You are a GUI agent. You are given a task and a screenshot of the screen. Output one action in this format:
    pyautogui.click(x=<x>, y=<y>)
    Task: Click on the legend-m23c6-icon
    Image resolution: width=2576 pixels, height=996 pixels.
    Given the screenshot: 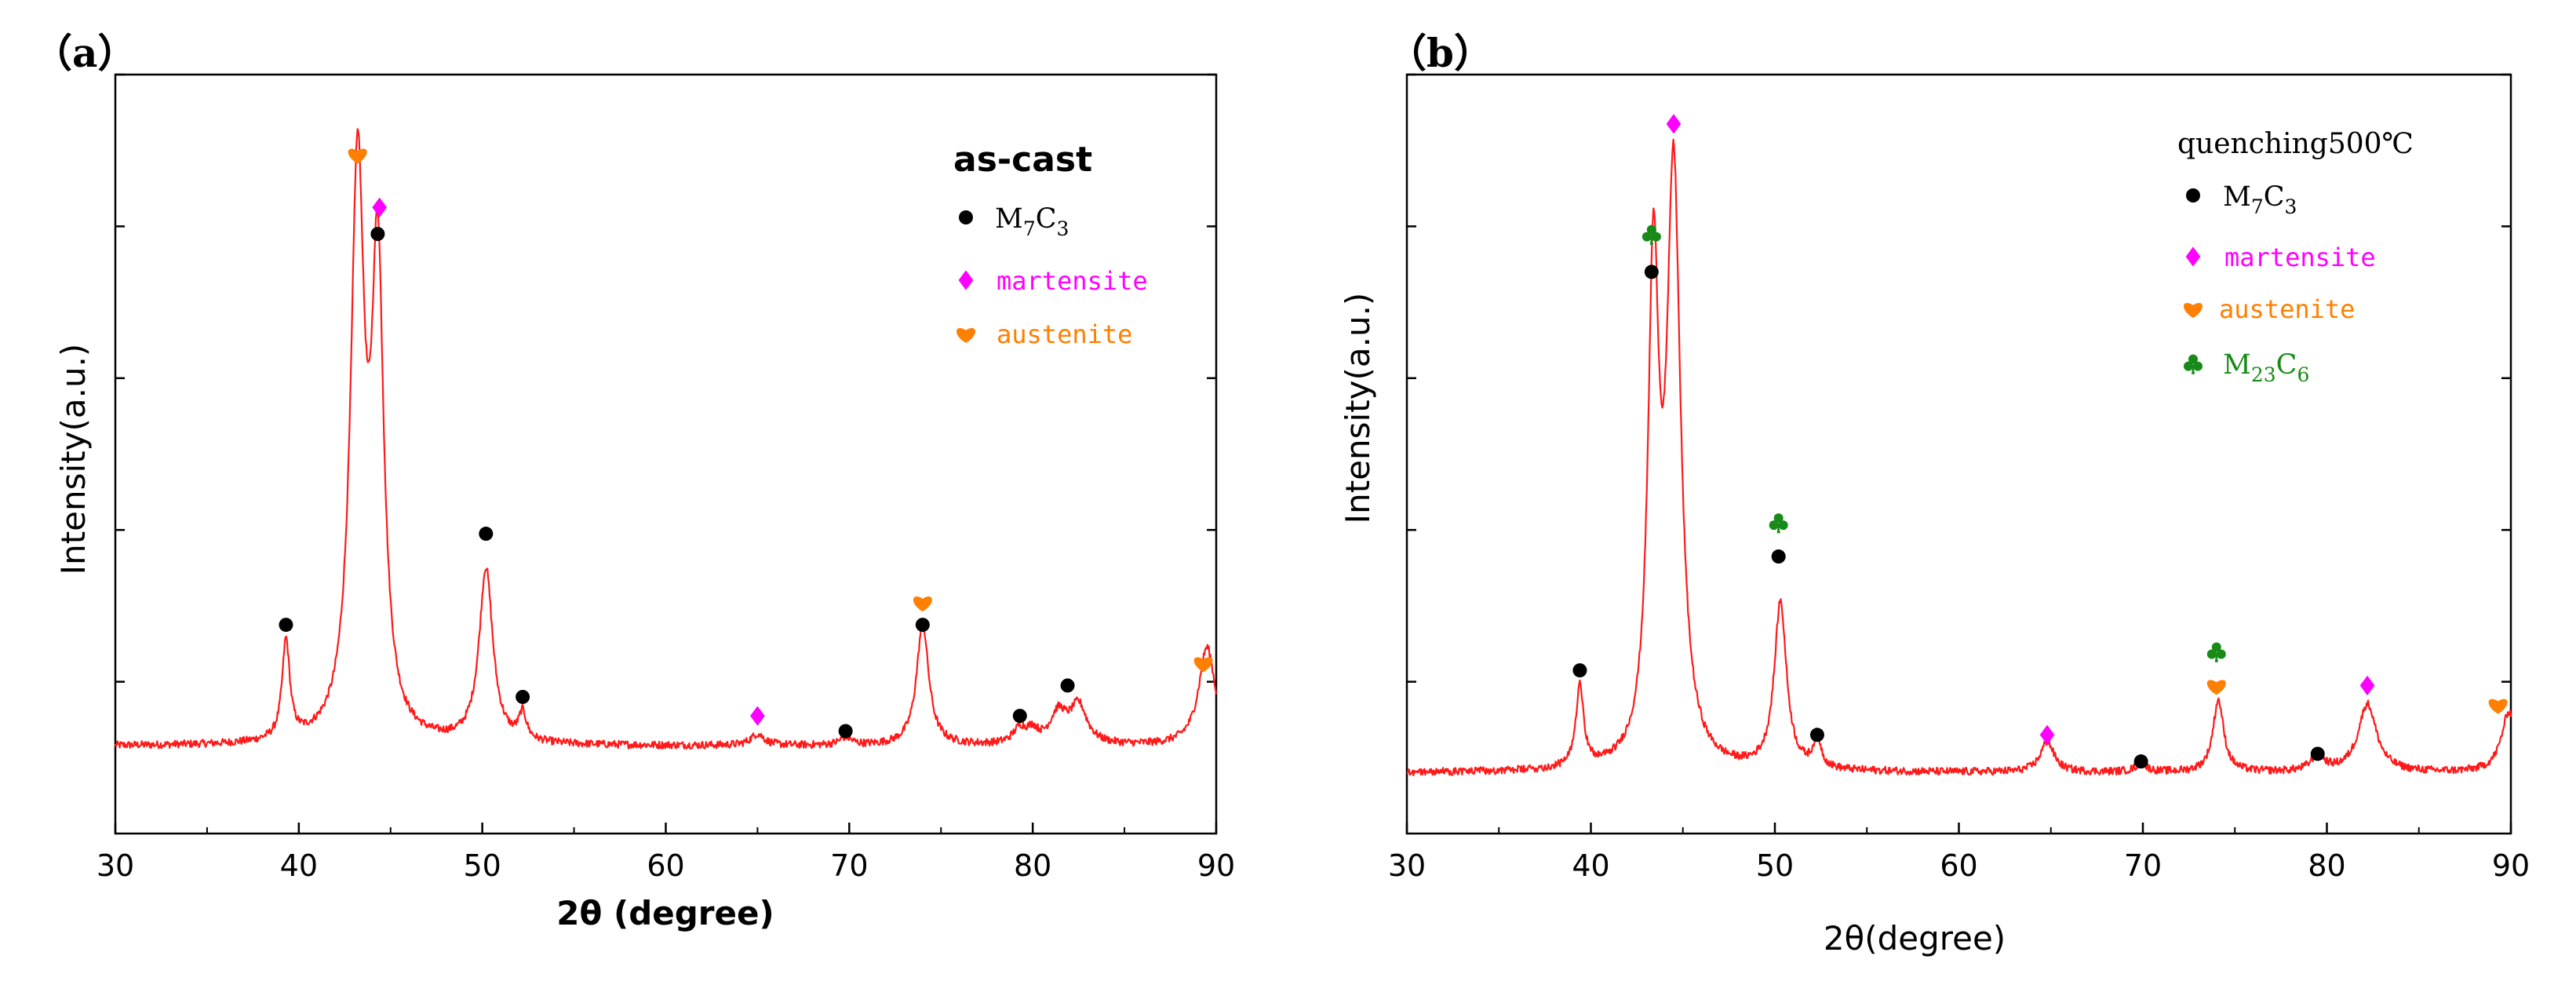 What is the action you would take?
    pyautogui.click(x=2193, y=364)
    